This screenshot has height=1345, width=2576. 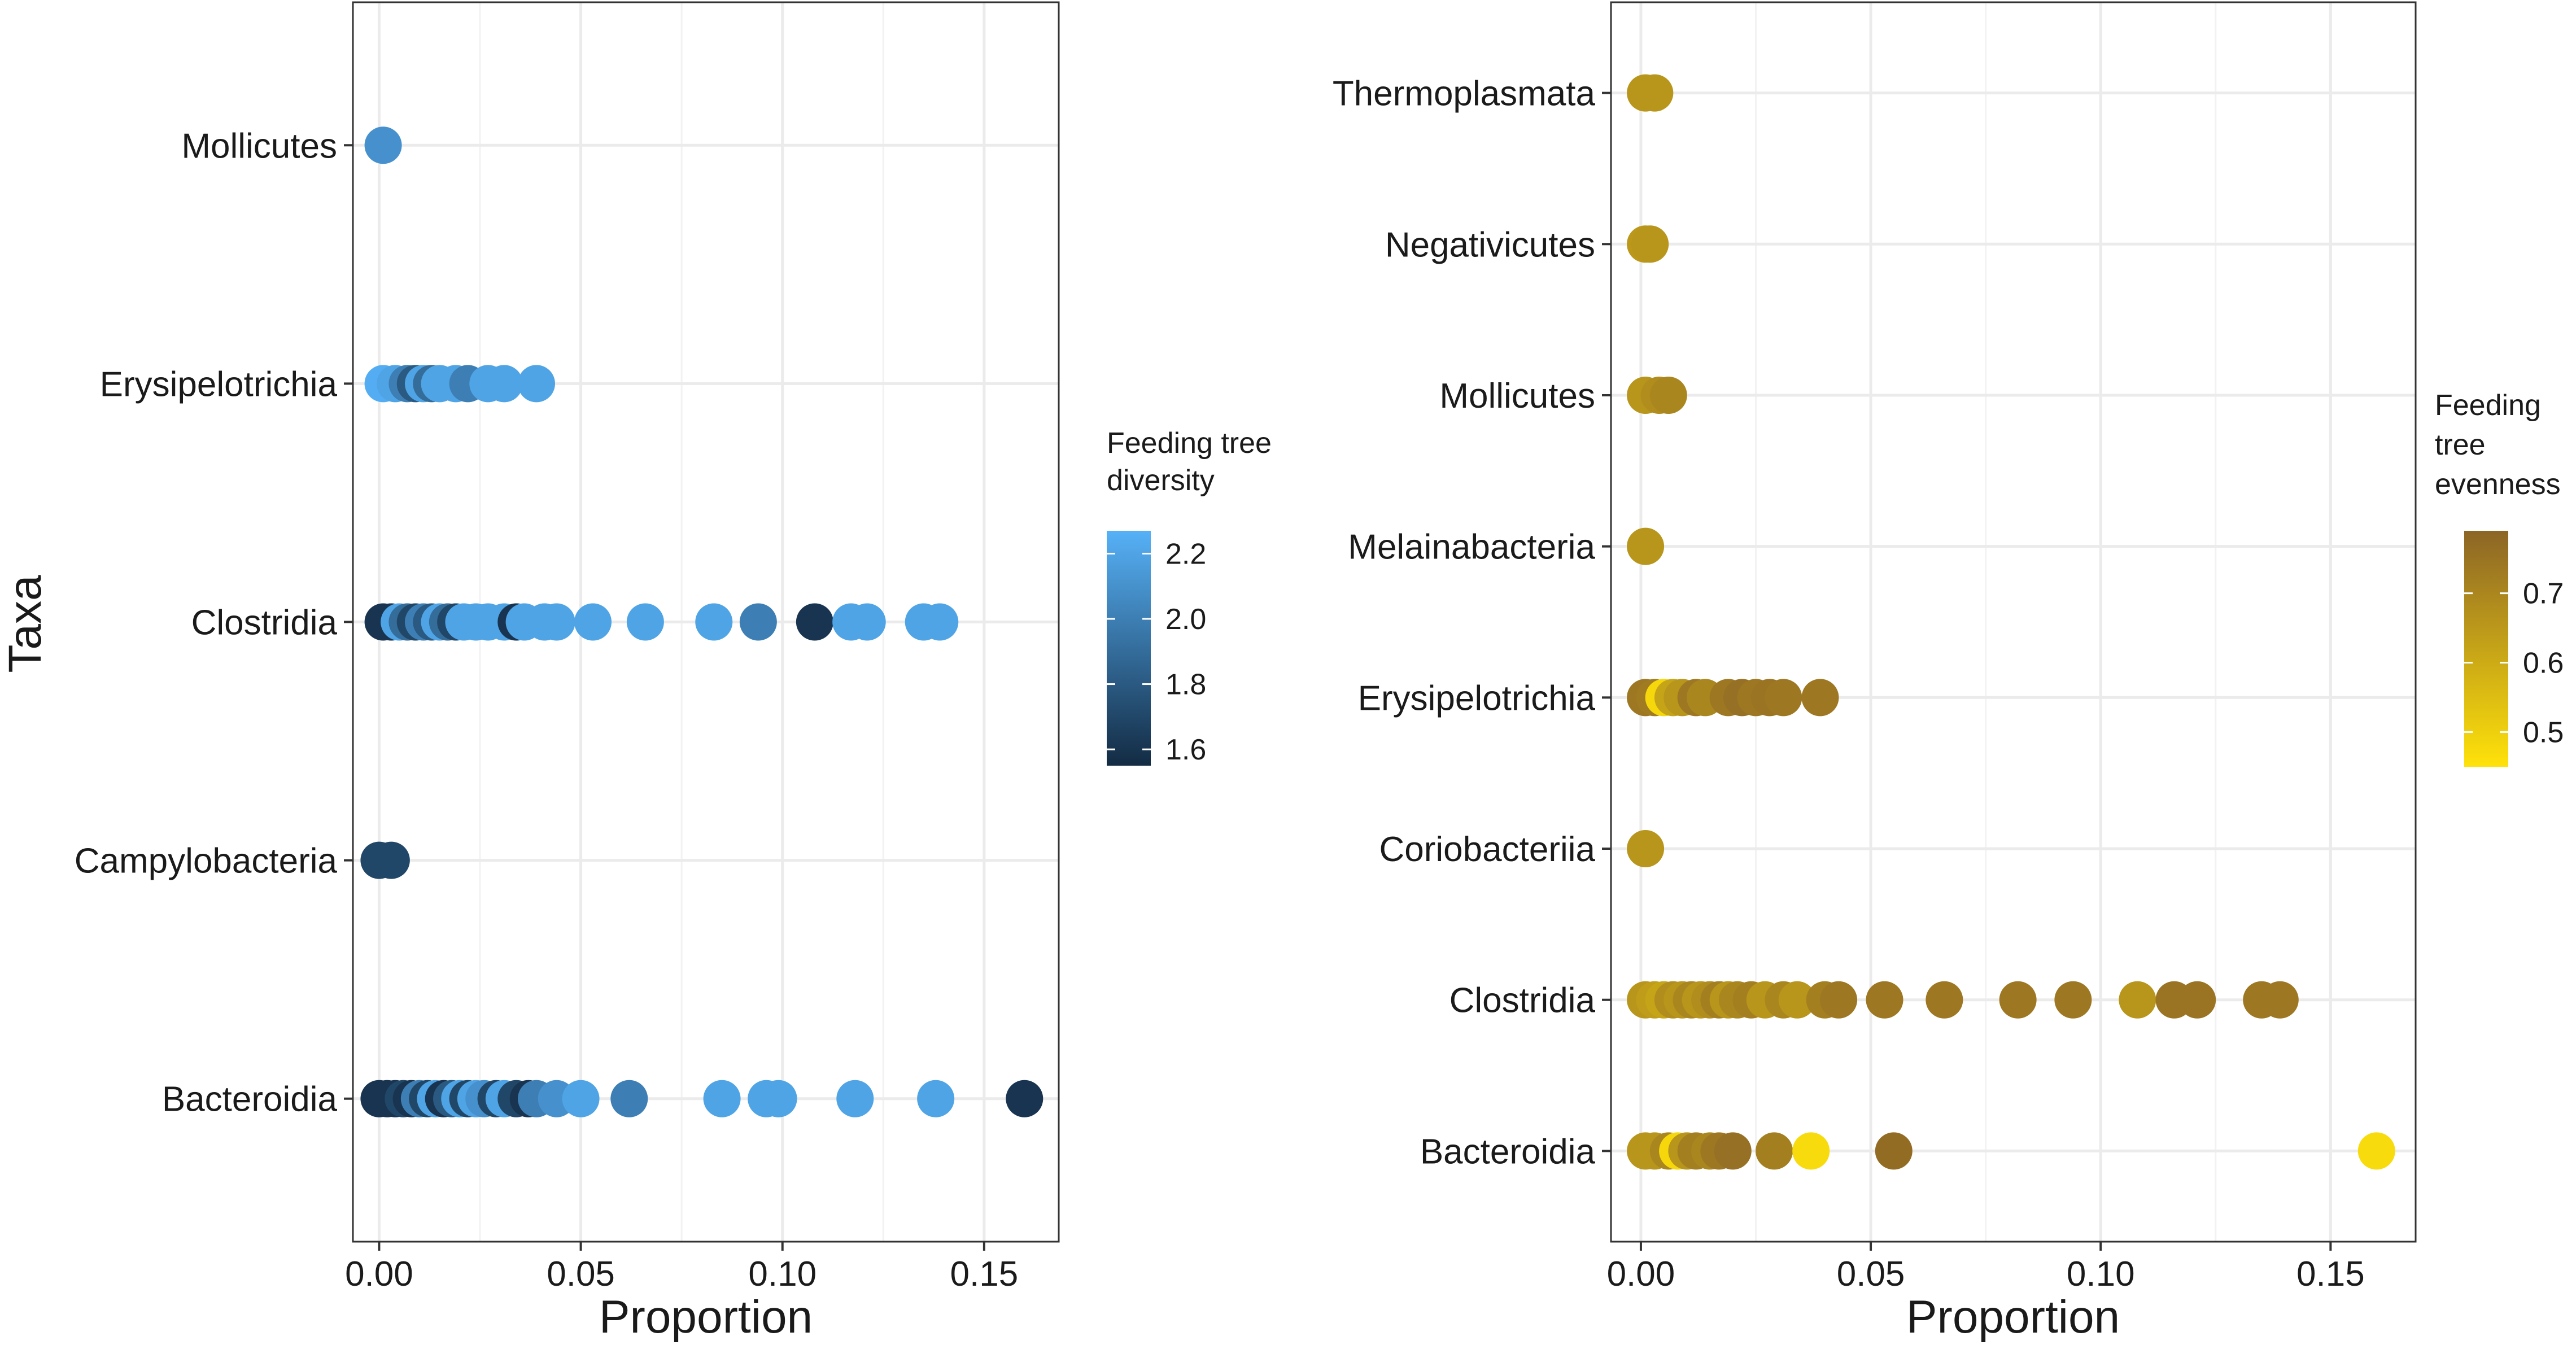 What do you see at coordinates (2543, 663) in the screenshot?
I see `legend-tick-label: 0.6` at bounding box center [2543, 663].